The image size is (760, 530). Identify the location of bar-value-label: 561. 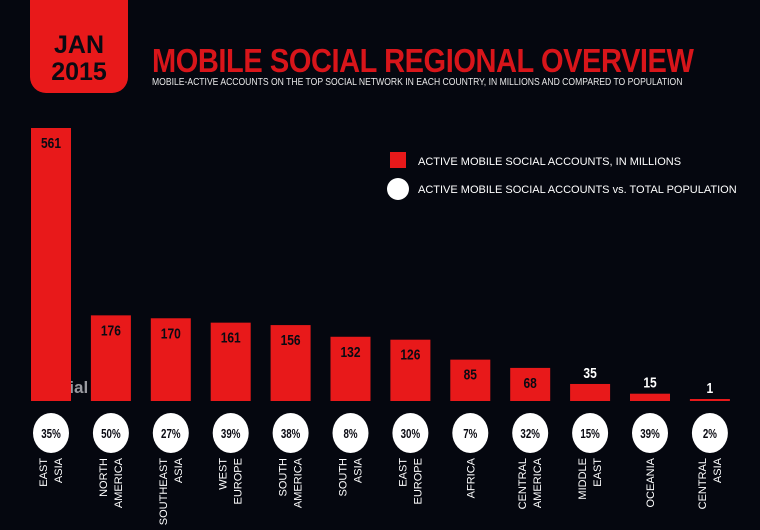
(51, 143).